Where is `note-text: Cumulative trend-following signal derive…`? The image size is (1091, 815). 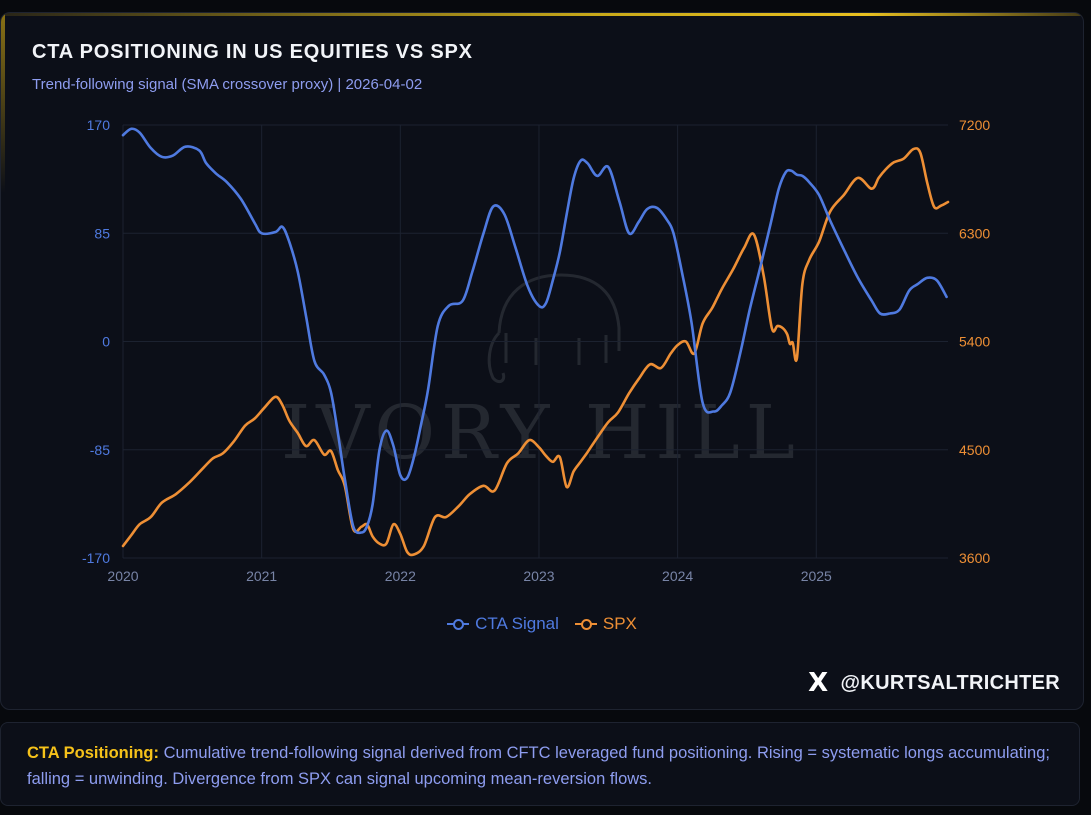 note-text: Cumulative trend-following signal derive… is located at coordinates (538, 766).